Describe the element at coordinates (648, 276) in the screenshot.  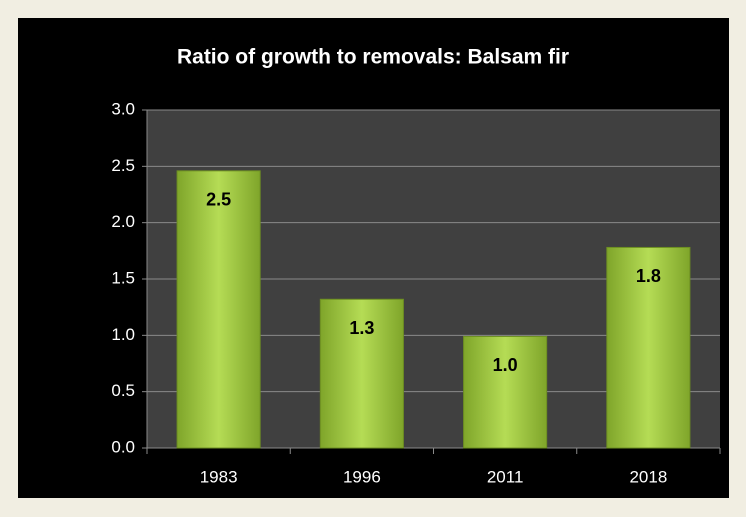
I see `data-label: 1.8` at that location.